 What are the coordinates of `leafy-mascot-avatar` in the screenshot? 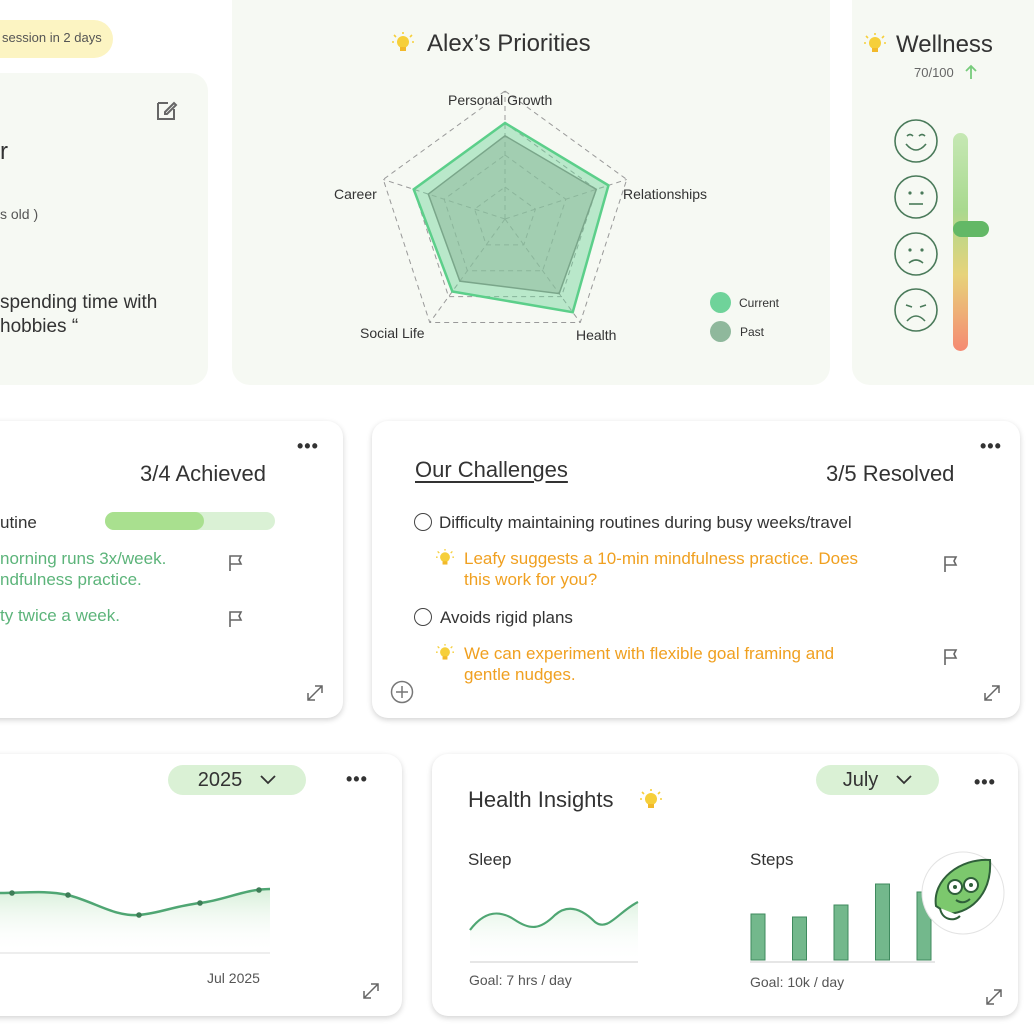 It's located at (963, 893).